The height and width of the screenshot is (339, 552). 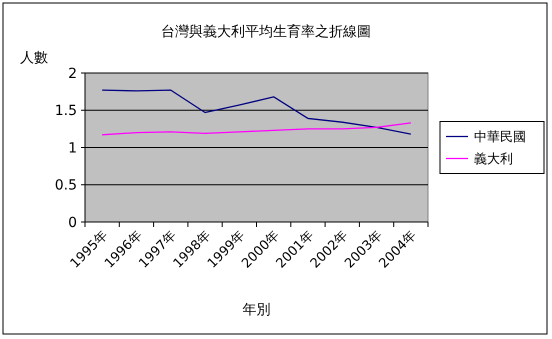 What do you see at coordinates (500, 138) in the screenshot?
I see `legend-label: 中華民國` at bounding box center [500, 138].